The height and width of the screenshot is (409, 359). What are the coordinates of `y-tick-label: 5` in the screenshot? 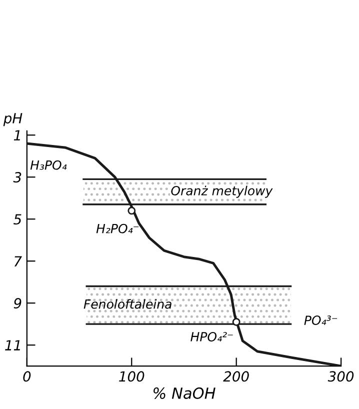 It's located at (18, 219).